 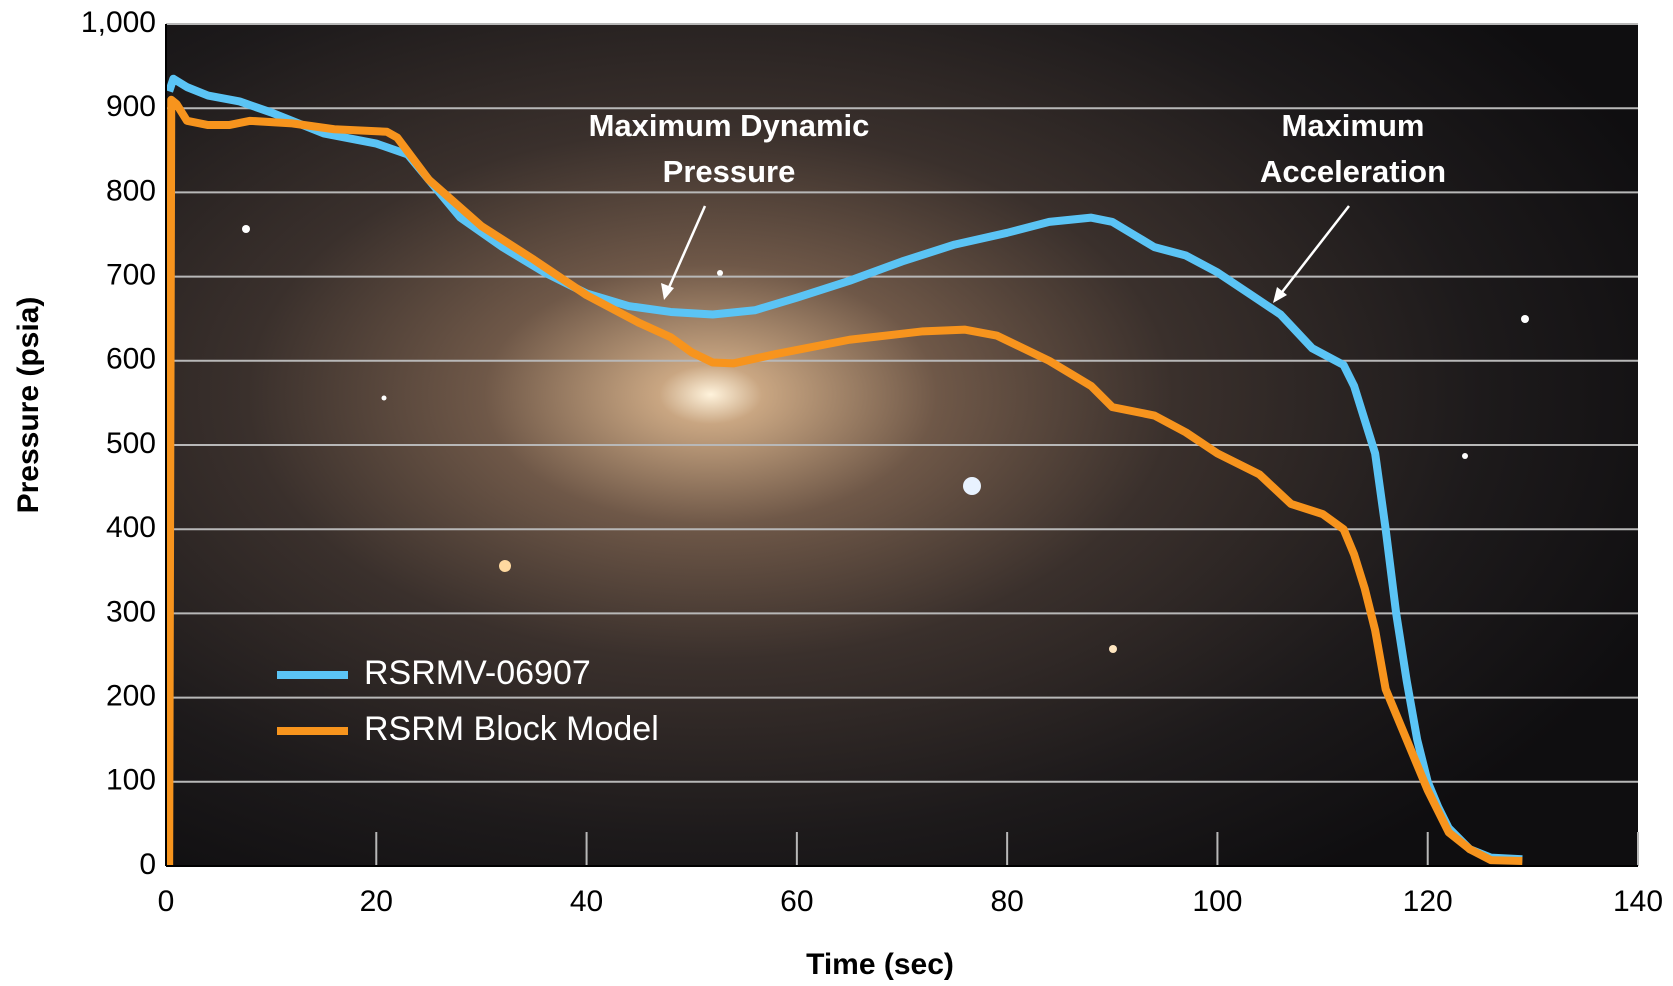 What do you see at coordinates (131, 780) in the screenshot?
I see `y-tick-label: 100` at bounding box center [131, 780].